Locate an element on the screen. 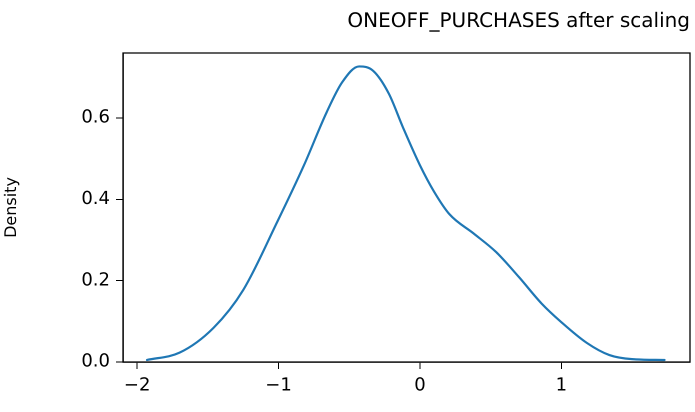 The image size is (695, 412). x-tick-label: −1 is located at coordinates (278, 385).